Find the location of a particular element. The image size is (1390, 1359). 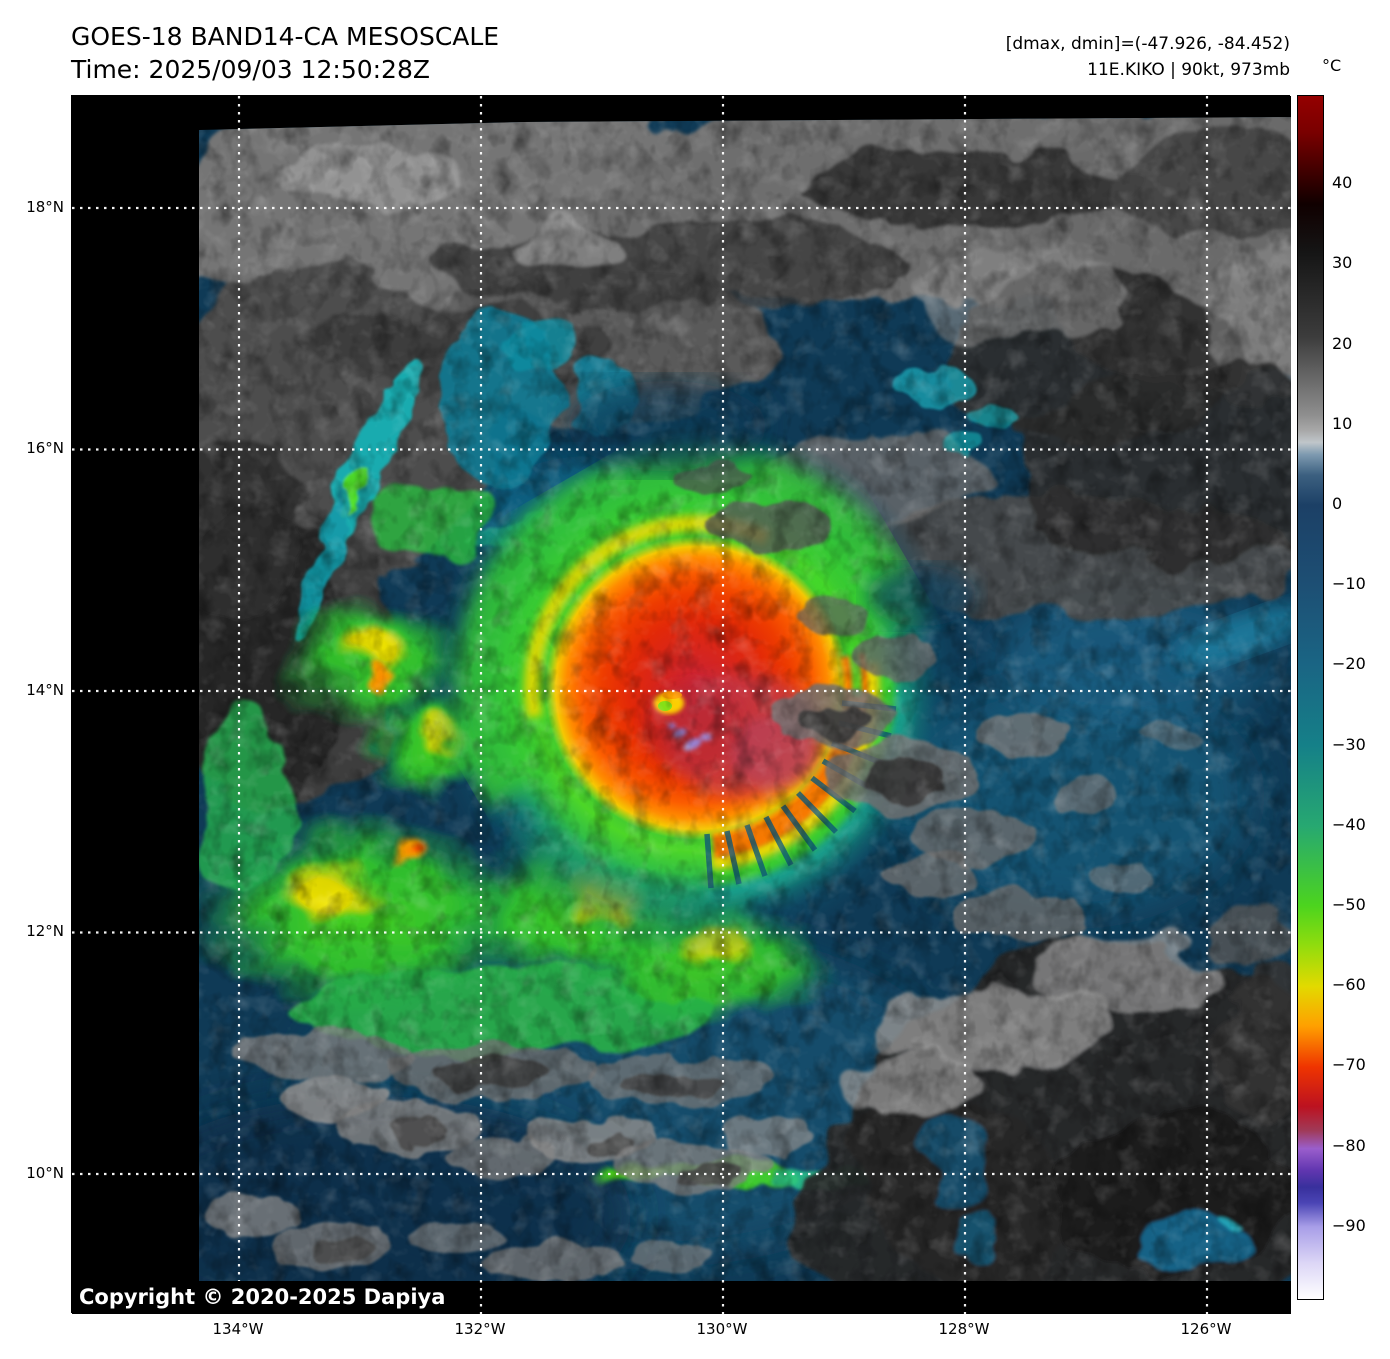

lon-label-126w: 126°W is located at coordinates (1206, 1329).